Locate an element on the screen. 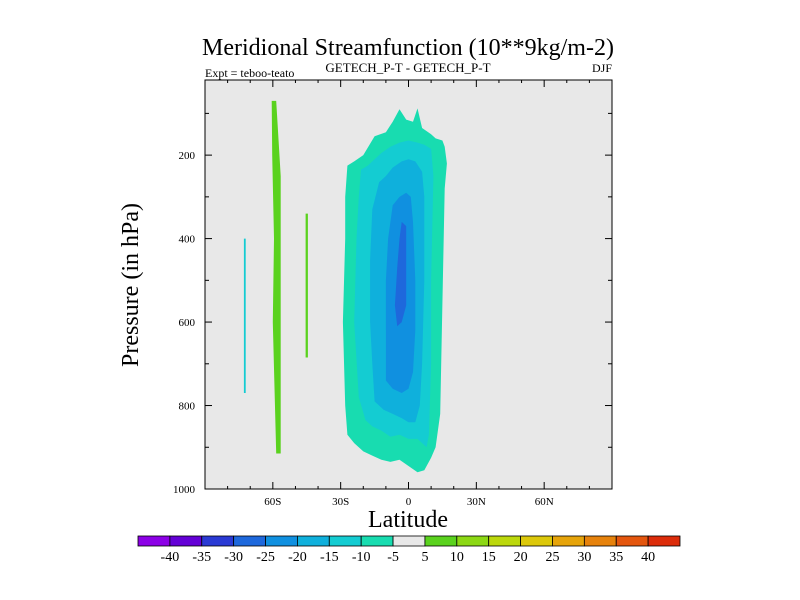 The height and width of the screenshot is (600, 800). model-label: GETECH_P-T - GETECH_P-T is located at coordinates (407, 67).